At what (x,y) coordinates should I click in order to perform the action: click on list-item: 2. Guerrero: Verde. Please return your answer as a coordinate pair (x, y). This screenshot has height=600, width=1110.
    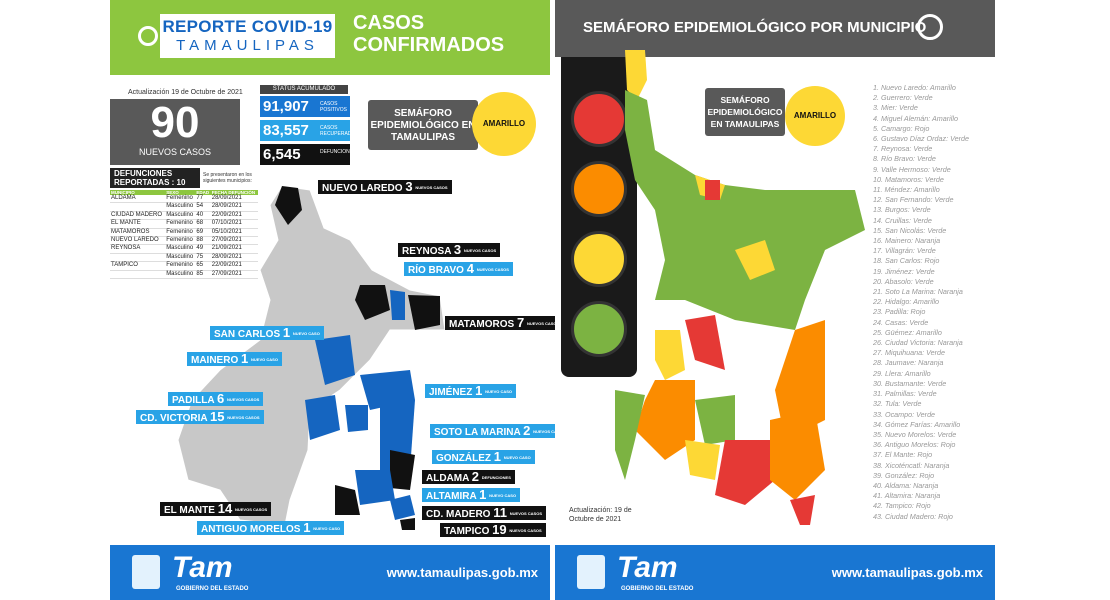
    Looking at the image, I should click on (903, 98).